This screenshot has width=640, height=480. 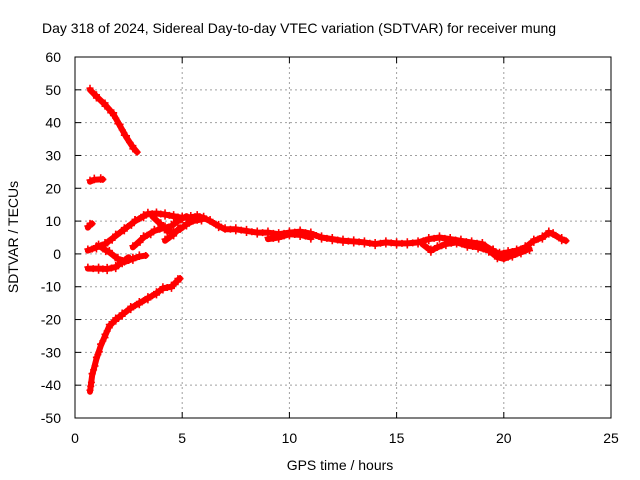 I want to click on y-tick-label: -30, so click(x=51, y=352).